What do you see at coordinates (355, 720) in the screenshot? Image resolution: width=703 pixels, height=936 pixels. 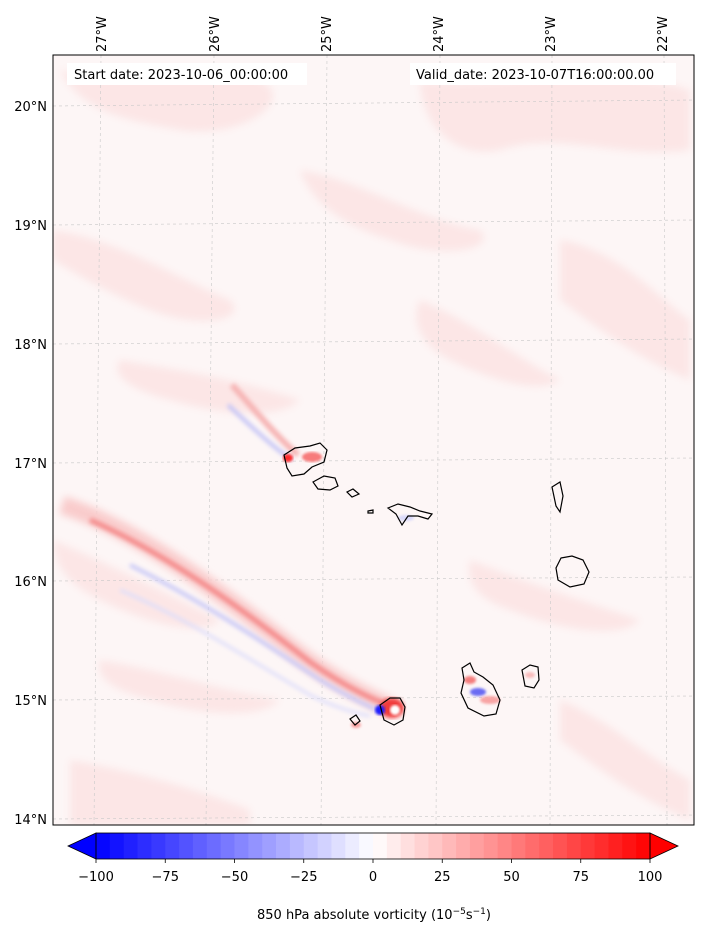 I see `island-brava` at bounding box center [355, 720].